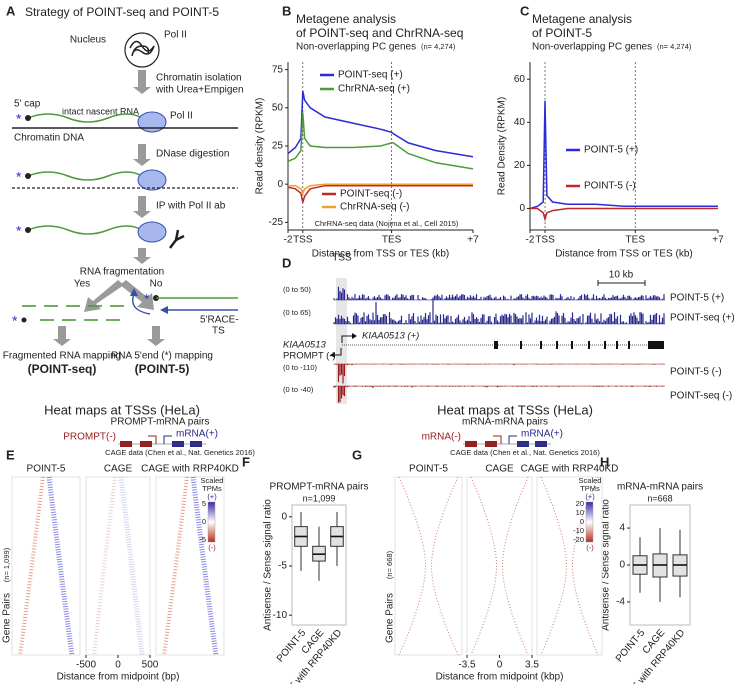 This screenshot has height=684, width=740. What do you see at coordinates (15, 321) in the screenshot?
I see `star: *` at bounding box center [15, 321].